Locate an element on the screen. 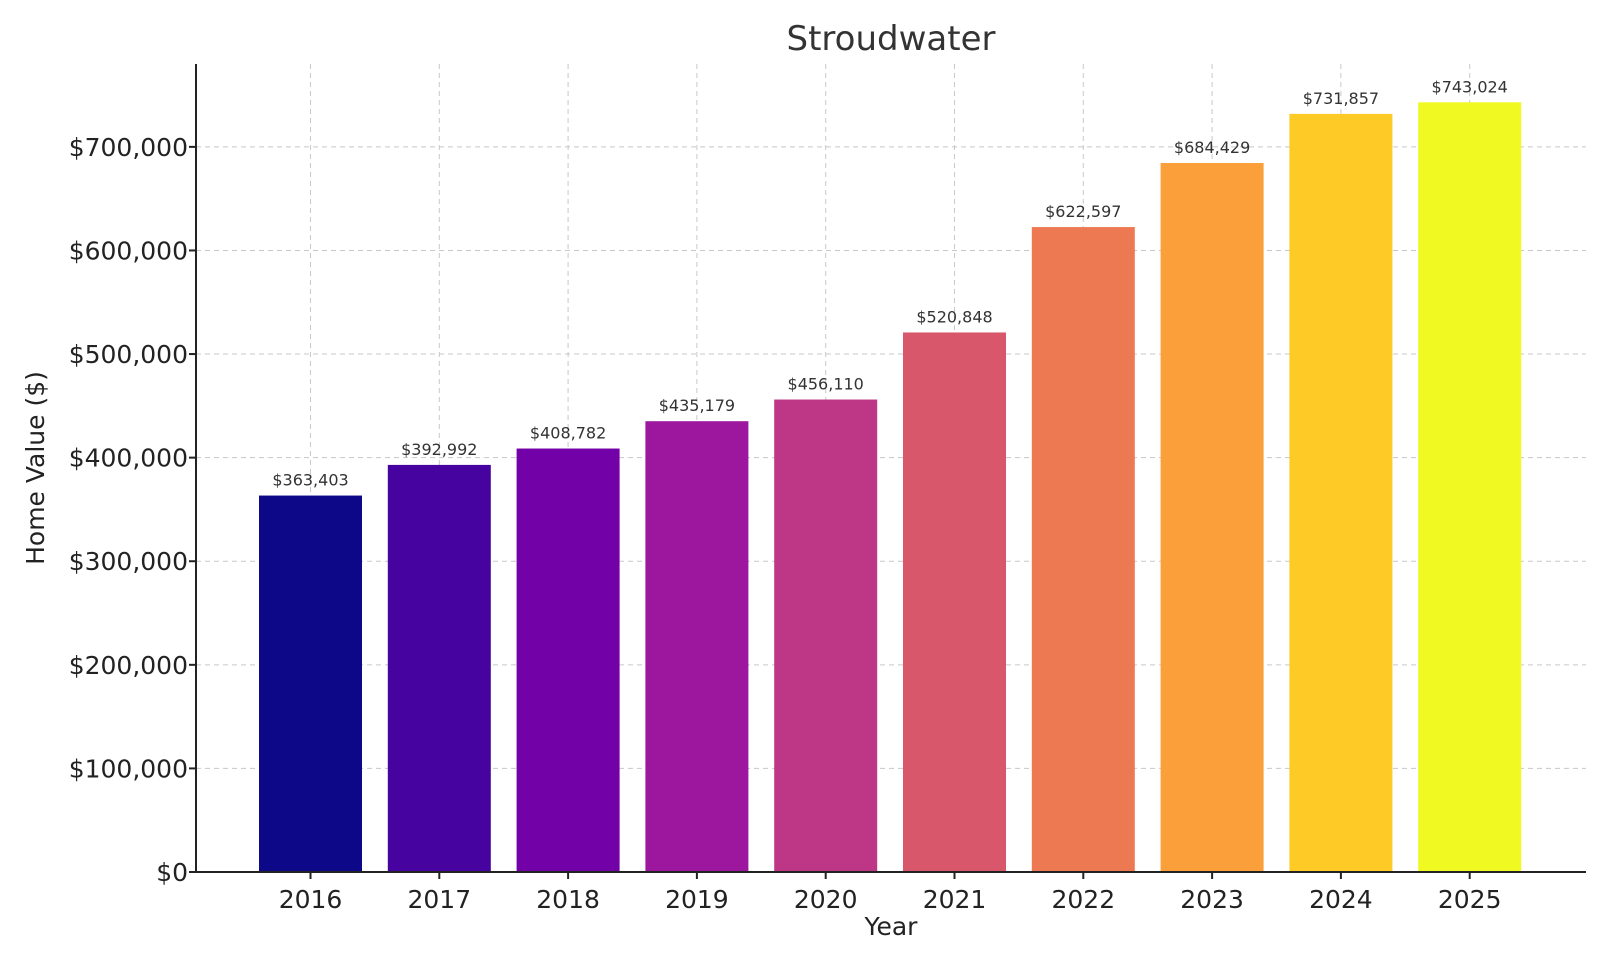  bar-value-label: $408,782 is located at coordinates (568, 433).